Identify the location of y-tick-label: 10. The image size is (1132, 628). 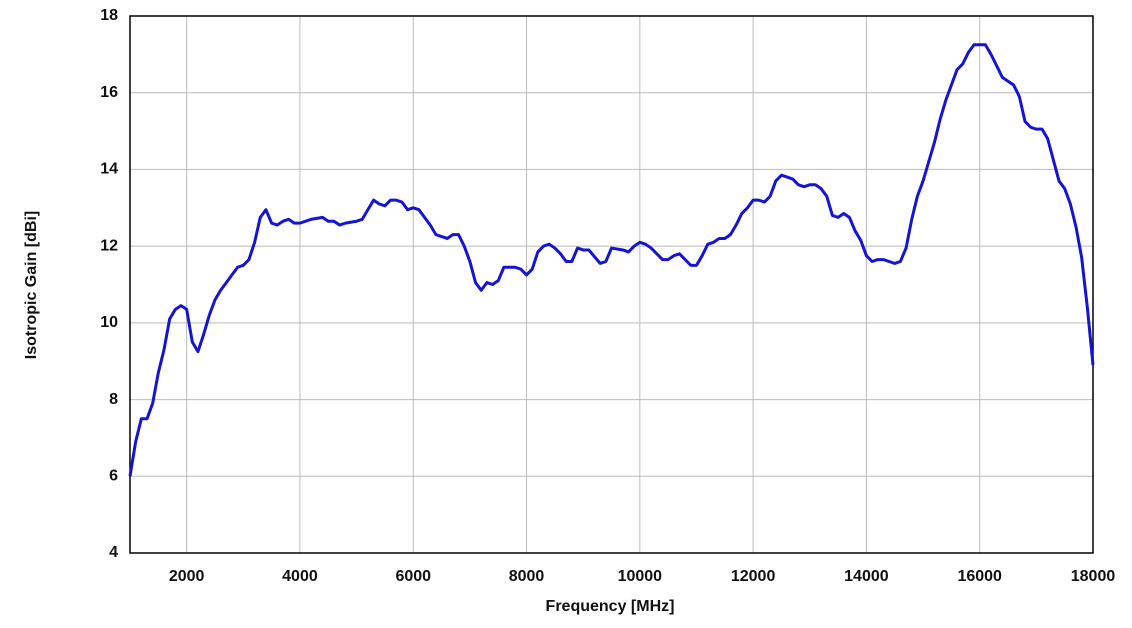
(109, 322).